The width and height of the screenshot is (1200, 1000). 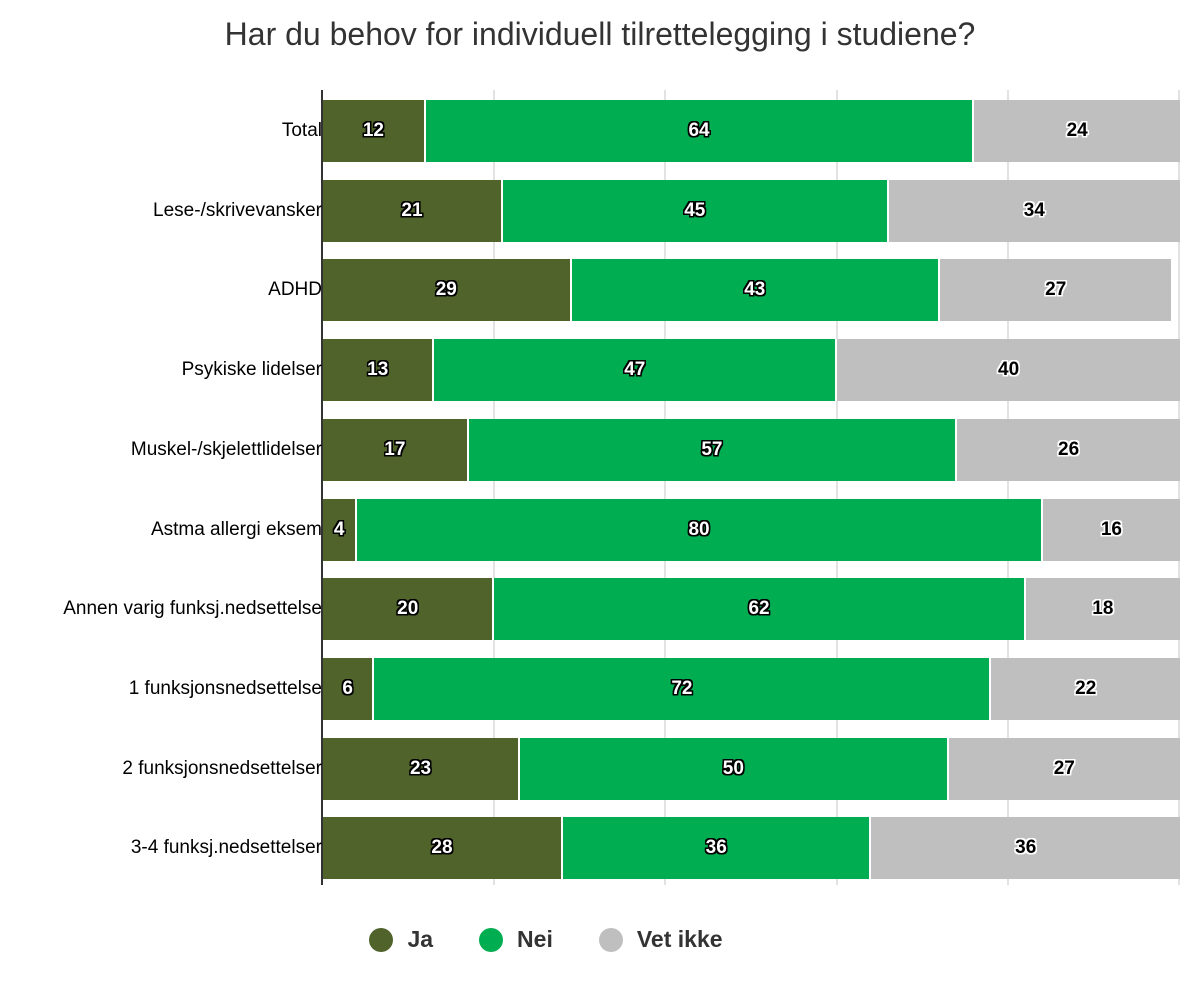 I want to click on bar-row: 13 47 40, so click(x=751, y=370).